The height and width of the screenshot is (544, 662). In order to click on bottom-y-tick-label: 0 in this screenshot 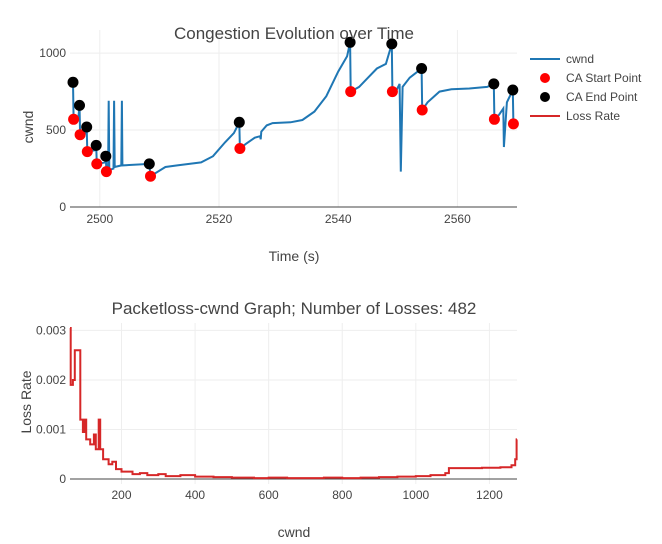, I will do `click(62, 479)`.